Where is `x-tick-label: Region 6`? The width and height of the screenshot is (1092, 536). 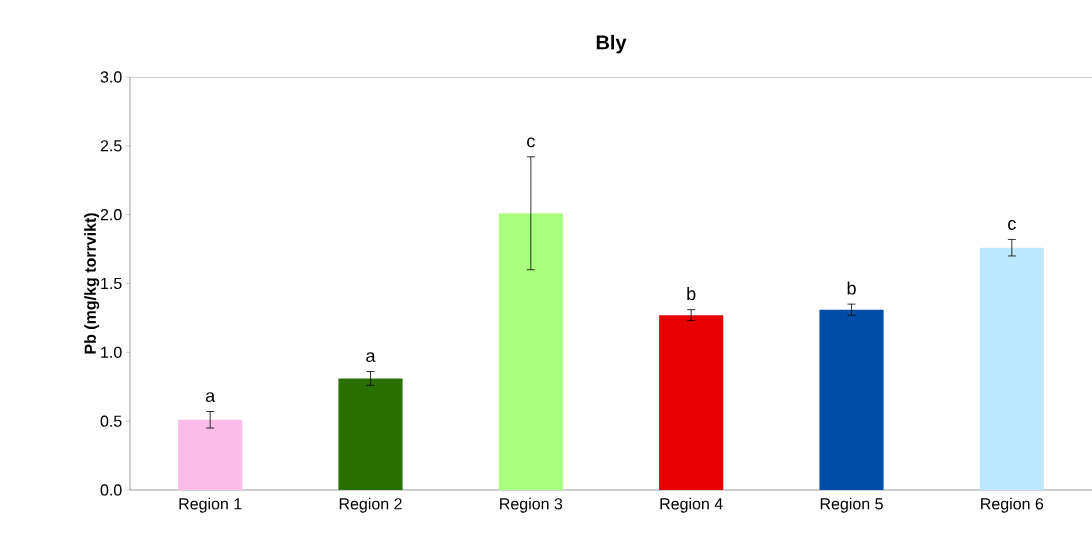
x-tick-label: Region 6 is located at coordinates (1012, 505).